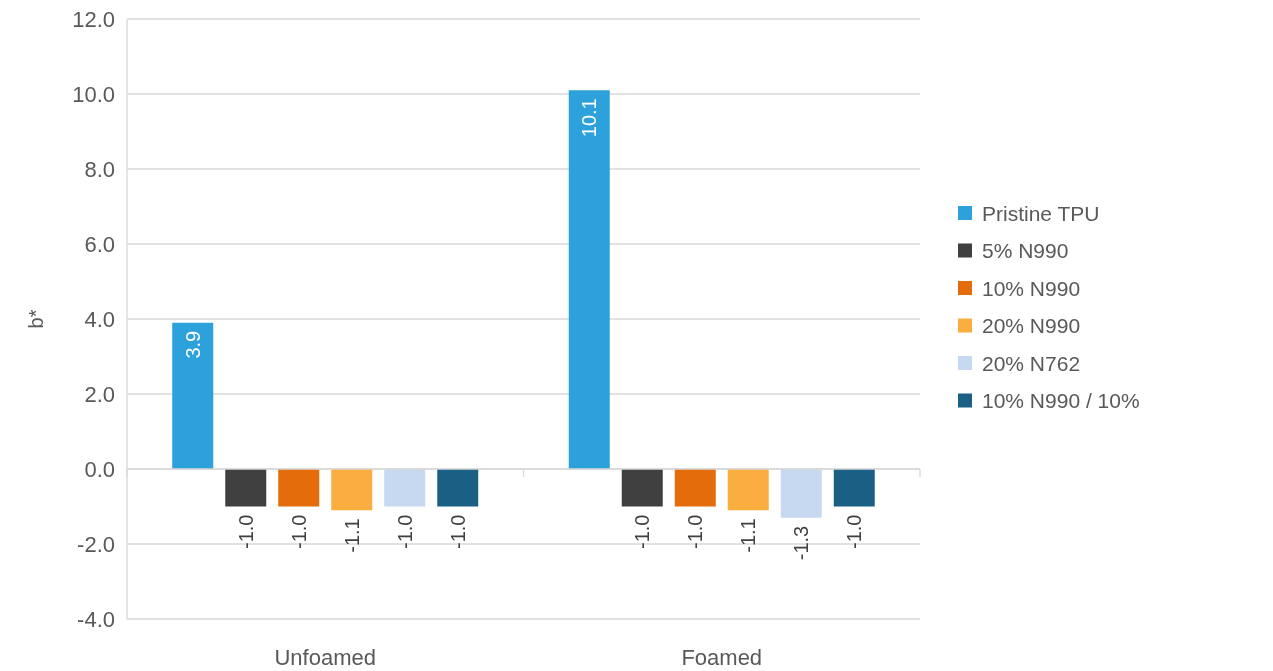 This screenshot has height=671, width=1273. Describe the element at coordinates (1041, 213) in the screenshot. I see `legend-label: Pristine TPU` at that location.